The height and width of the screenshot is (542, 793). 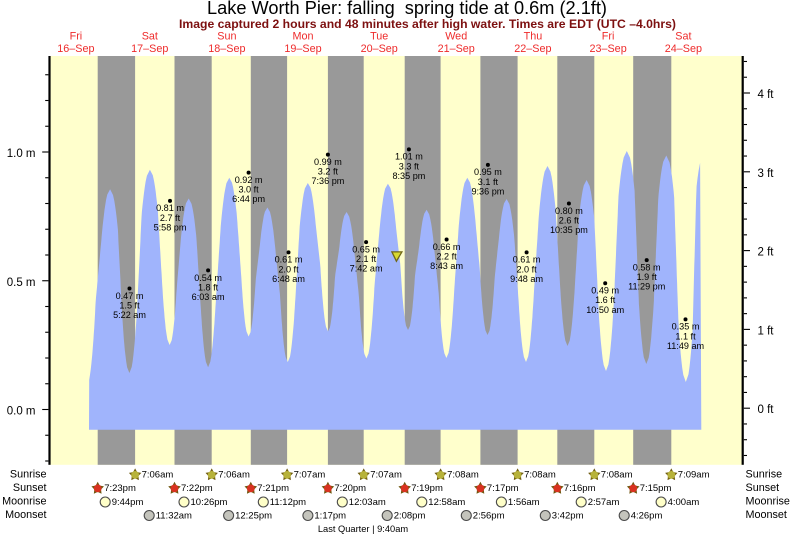 What do you see at coordinates (129, 305) in the screenshot?
I see `svg-text: 1.5 ft` at bounding box center [129, 305].